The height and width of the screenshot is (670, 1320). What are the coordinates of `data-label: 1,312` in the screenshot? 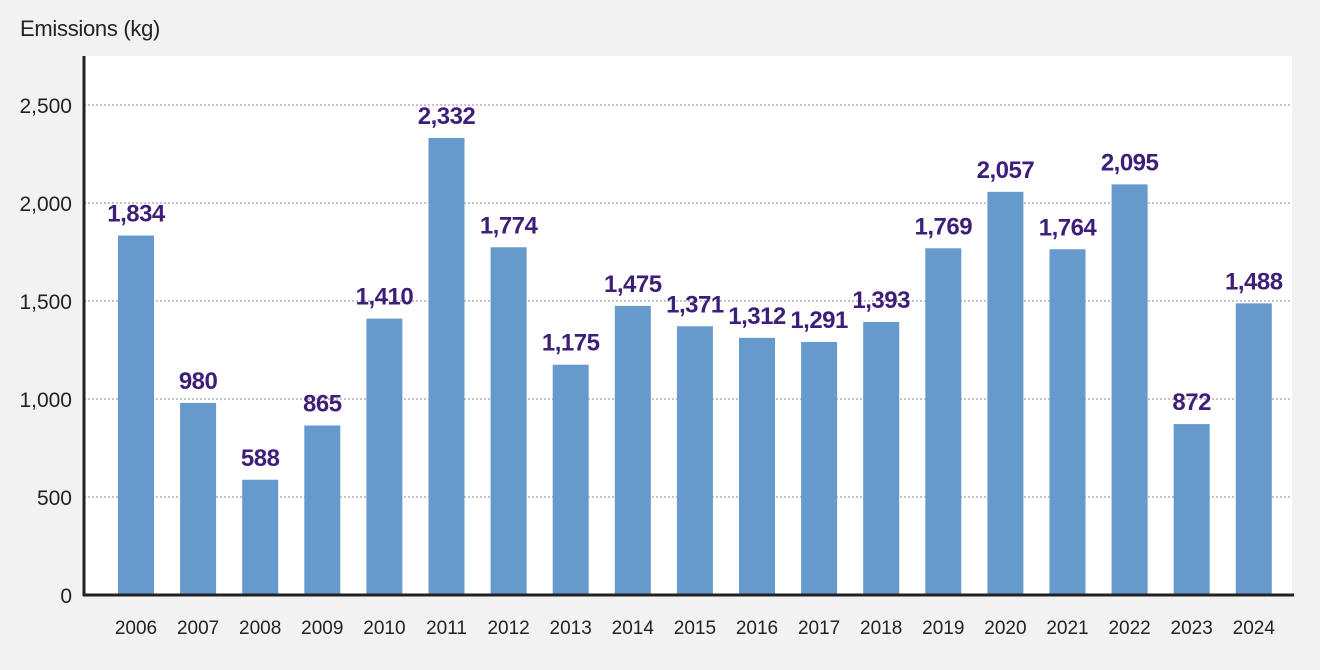 It's located at (757, 316).